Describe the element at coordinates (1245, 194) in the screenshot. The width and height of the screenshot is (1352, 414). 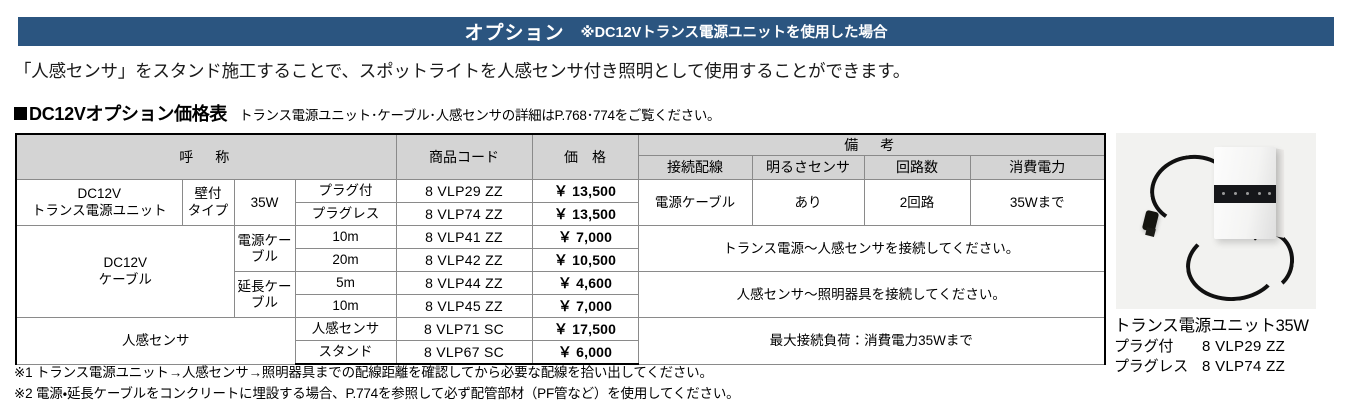
I see `unit-control-panel` at that location.